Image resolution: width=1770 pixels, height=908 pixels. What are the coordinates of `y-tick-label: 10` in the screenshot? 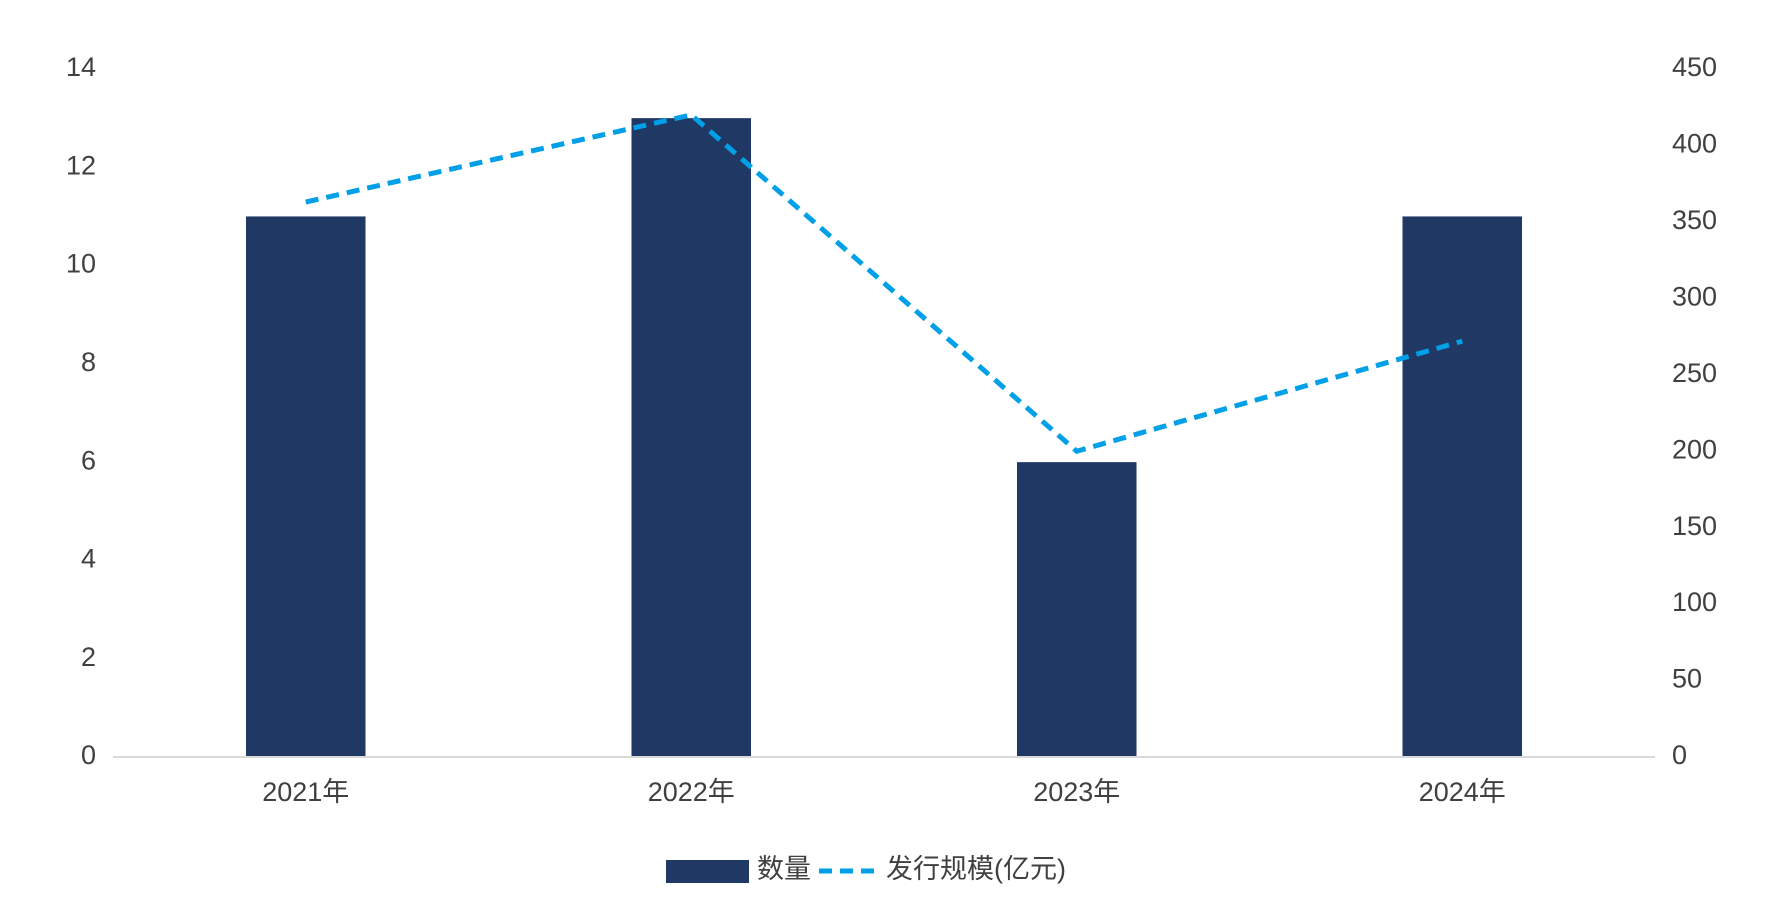 It's located at (81, 264).